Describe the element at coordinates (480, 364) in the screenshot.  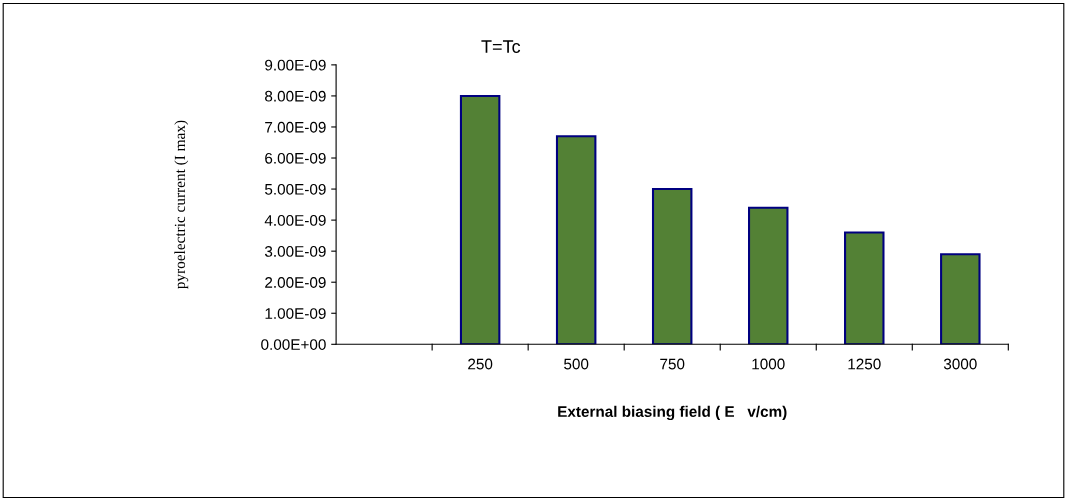
I see `x-tick-label: 250` at that location.